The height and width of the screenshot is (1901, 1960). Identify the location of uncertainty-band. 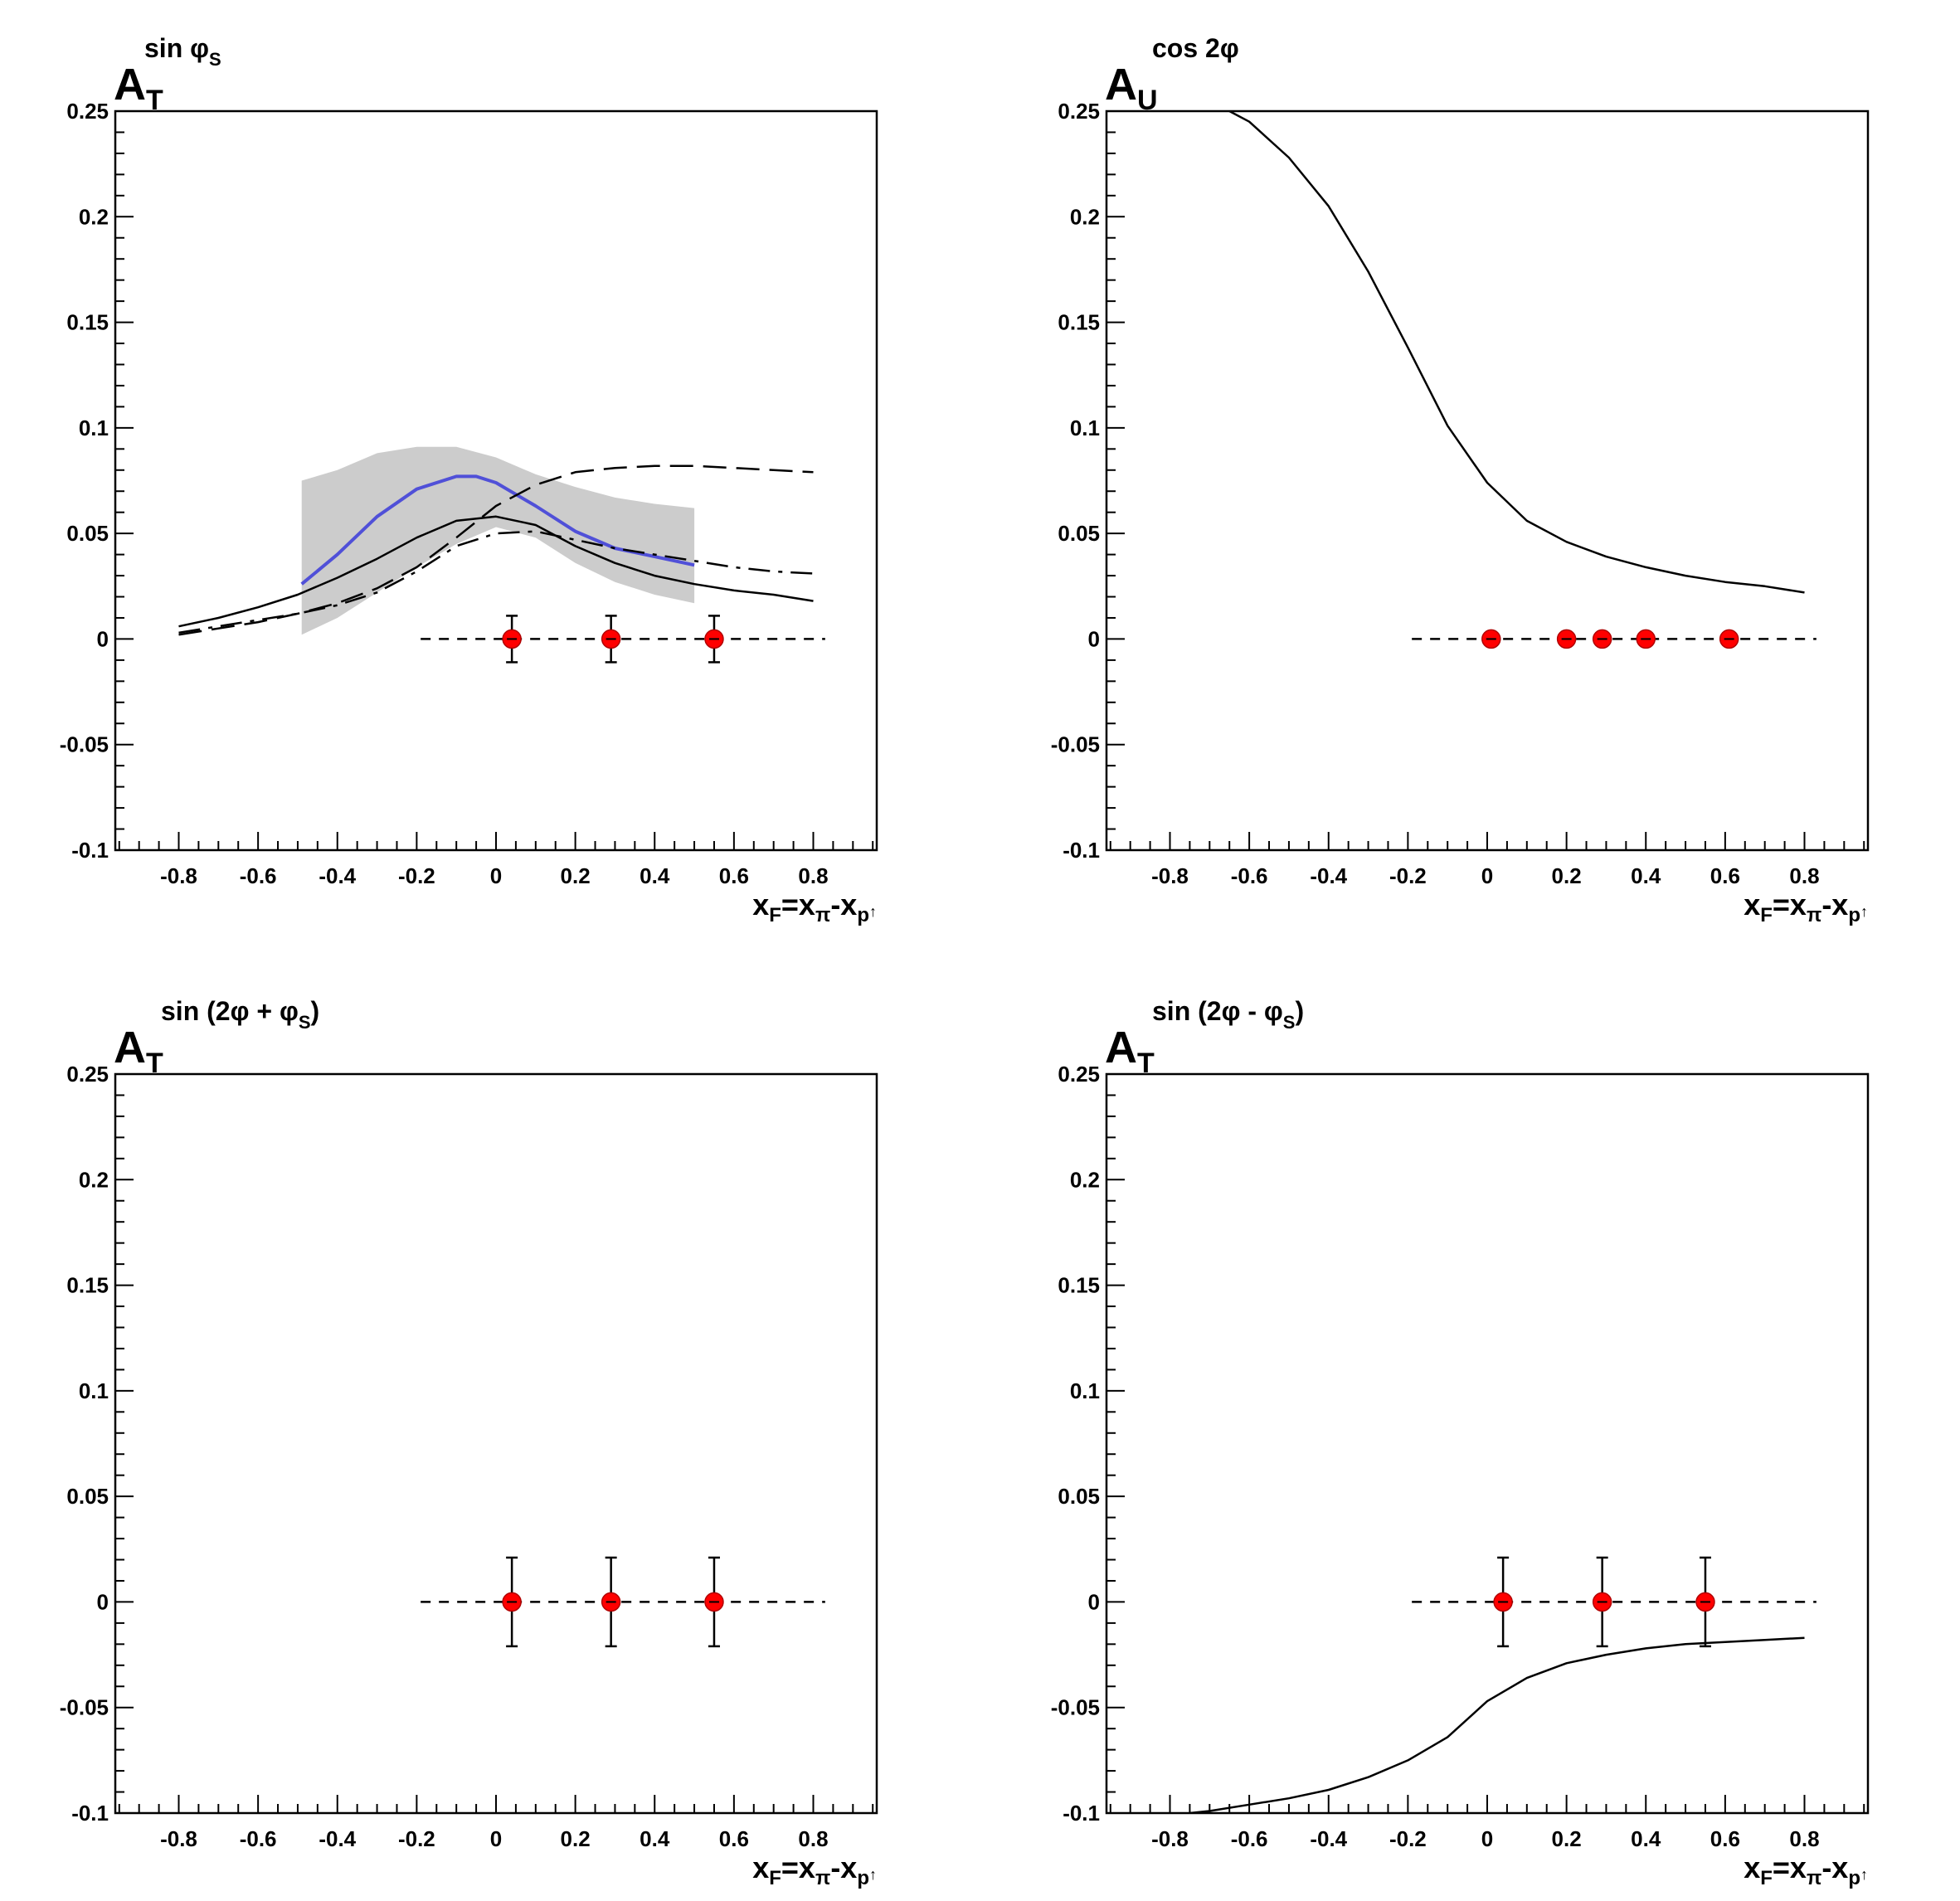
(498, 540).